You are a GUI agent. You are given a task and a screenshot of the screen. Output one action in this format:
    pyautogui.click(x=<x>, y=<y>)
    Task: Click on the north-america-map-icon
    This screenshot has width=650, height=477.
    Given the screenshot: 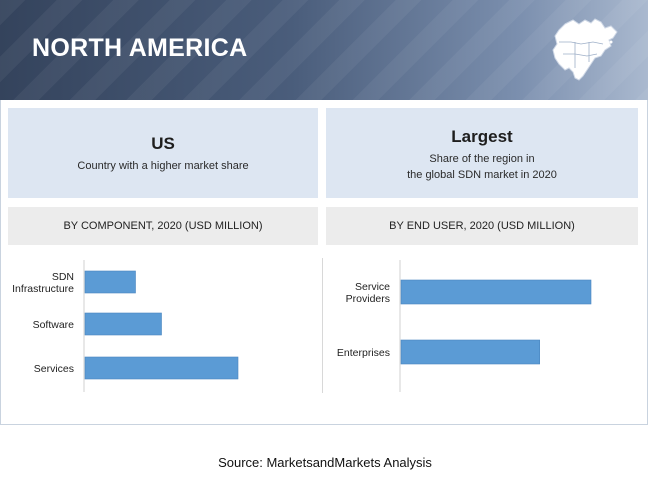 What is the action you would take?
    pyautogui.click(x=585, y=49)
    